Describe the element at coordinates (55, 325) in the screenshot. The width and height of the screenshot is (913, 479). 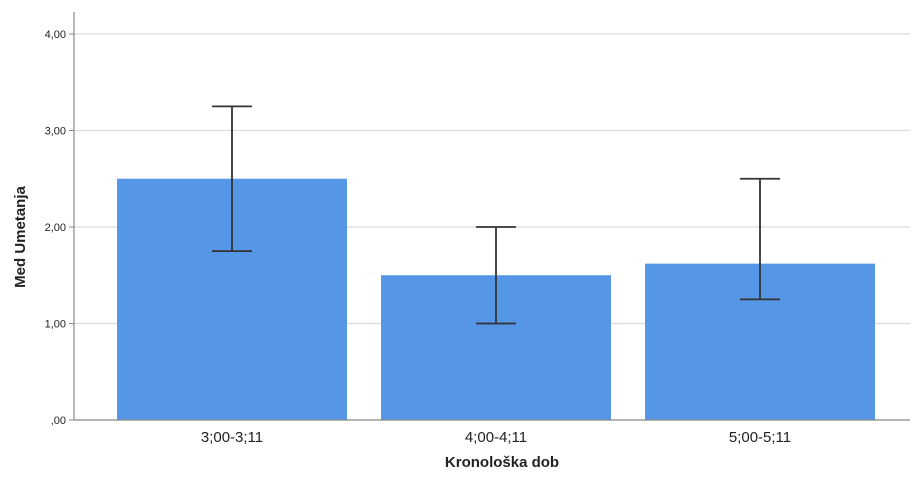
I see `y-tick-label: 1,00` at that location.